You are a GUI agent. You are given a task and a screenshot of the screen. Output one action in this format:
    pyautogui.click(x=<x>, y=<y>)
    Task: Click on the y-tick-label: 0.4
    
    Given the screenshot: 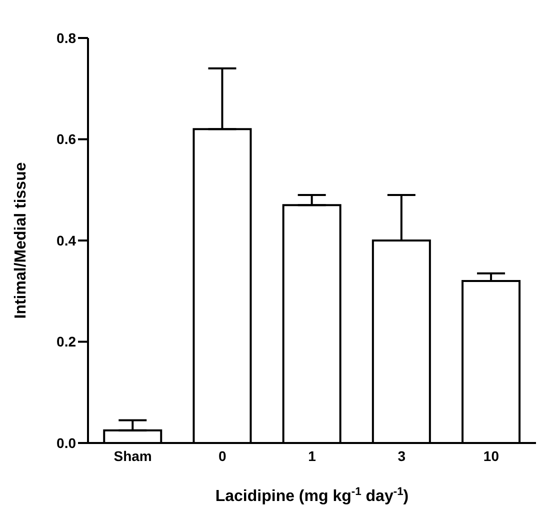 What is the action you would take?
    pyautogui.click(x=66, y=240)
    